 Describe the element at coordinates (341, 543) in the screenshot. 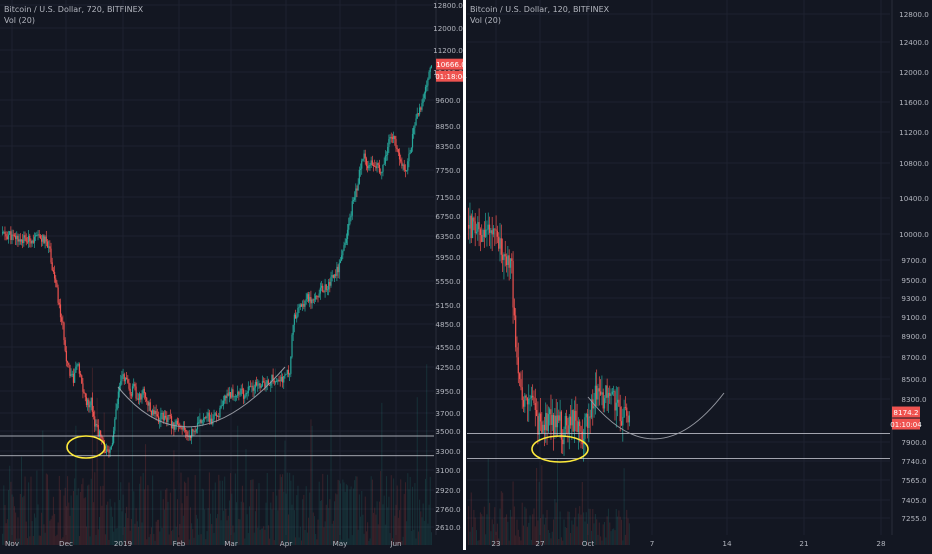

I see `x-tick-label: May` at that location.